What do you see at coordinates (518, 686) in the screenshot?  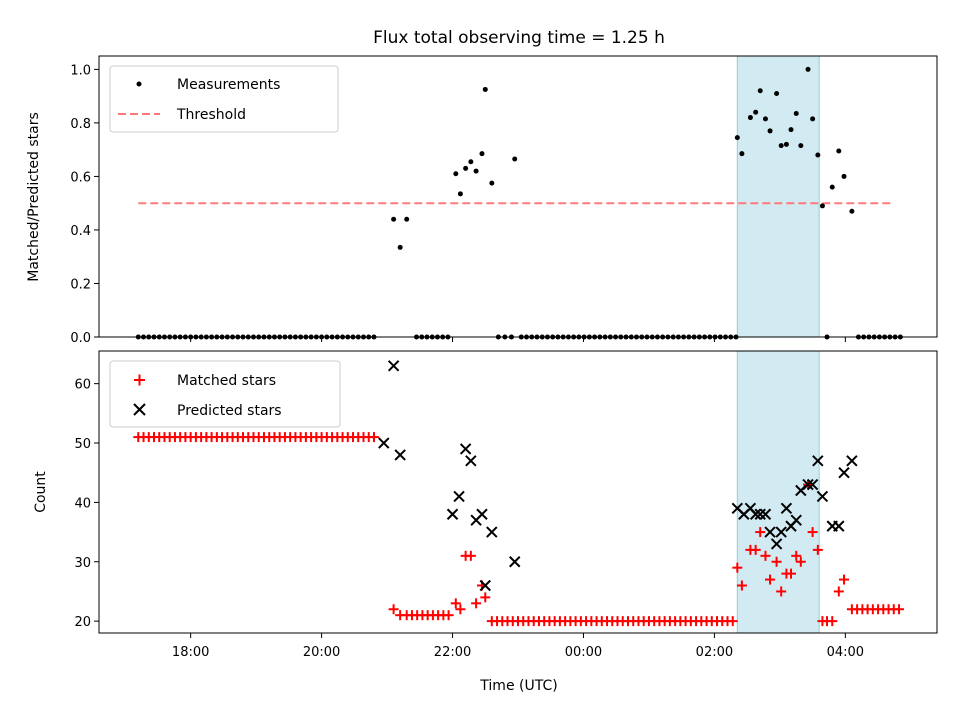 I see `x-axis-label: Time (UTC)` at bounding box center [518, 686].